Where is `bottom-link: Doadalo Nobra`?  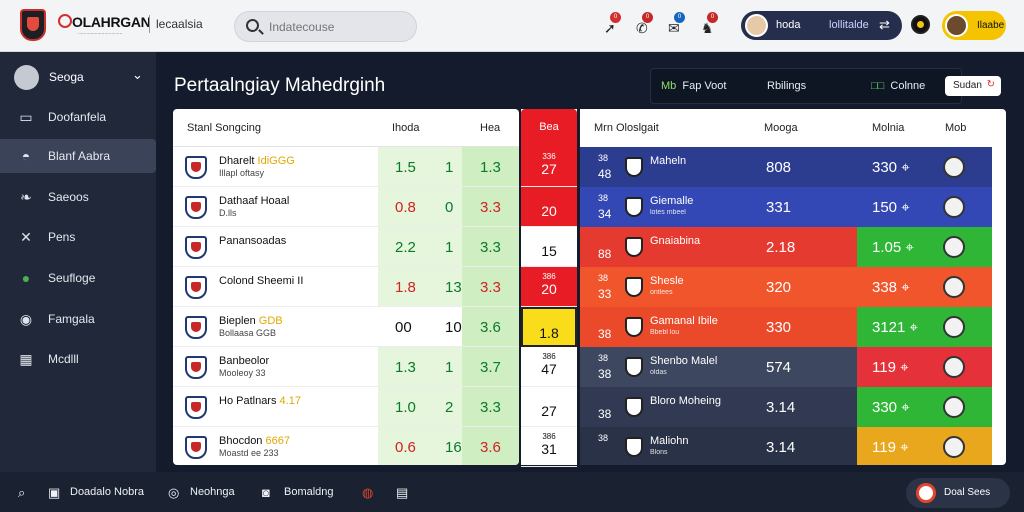 bottom-link: Doadalo Nobra is located at coordinates (107, 492).